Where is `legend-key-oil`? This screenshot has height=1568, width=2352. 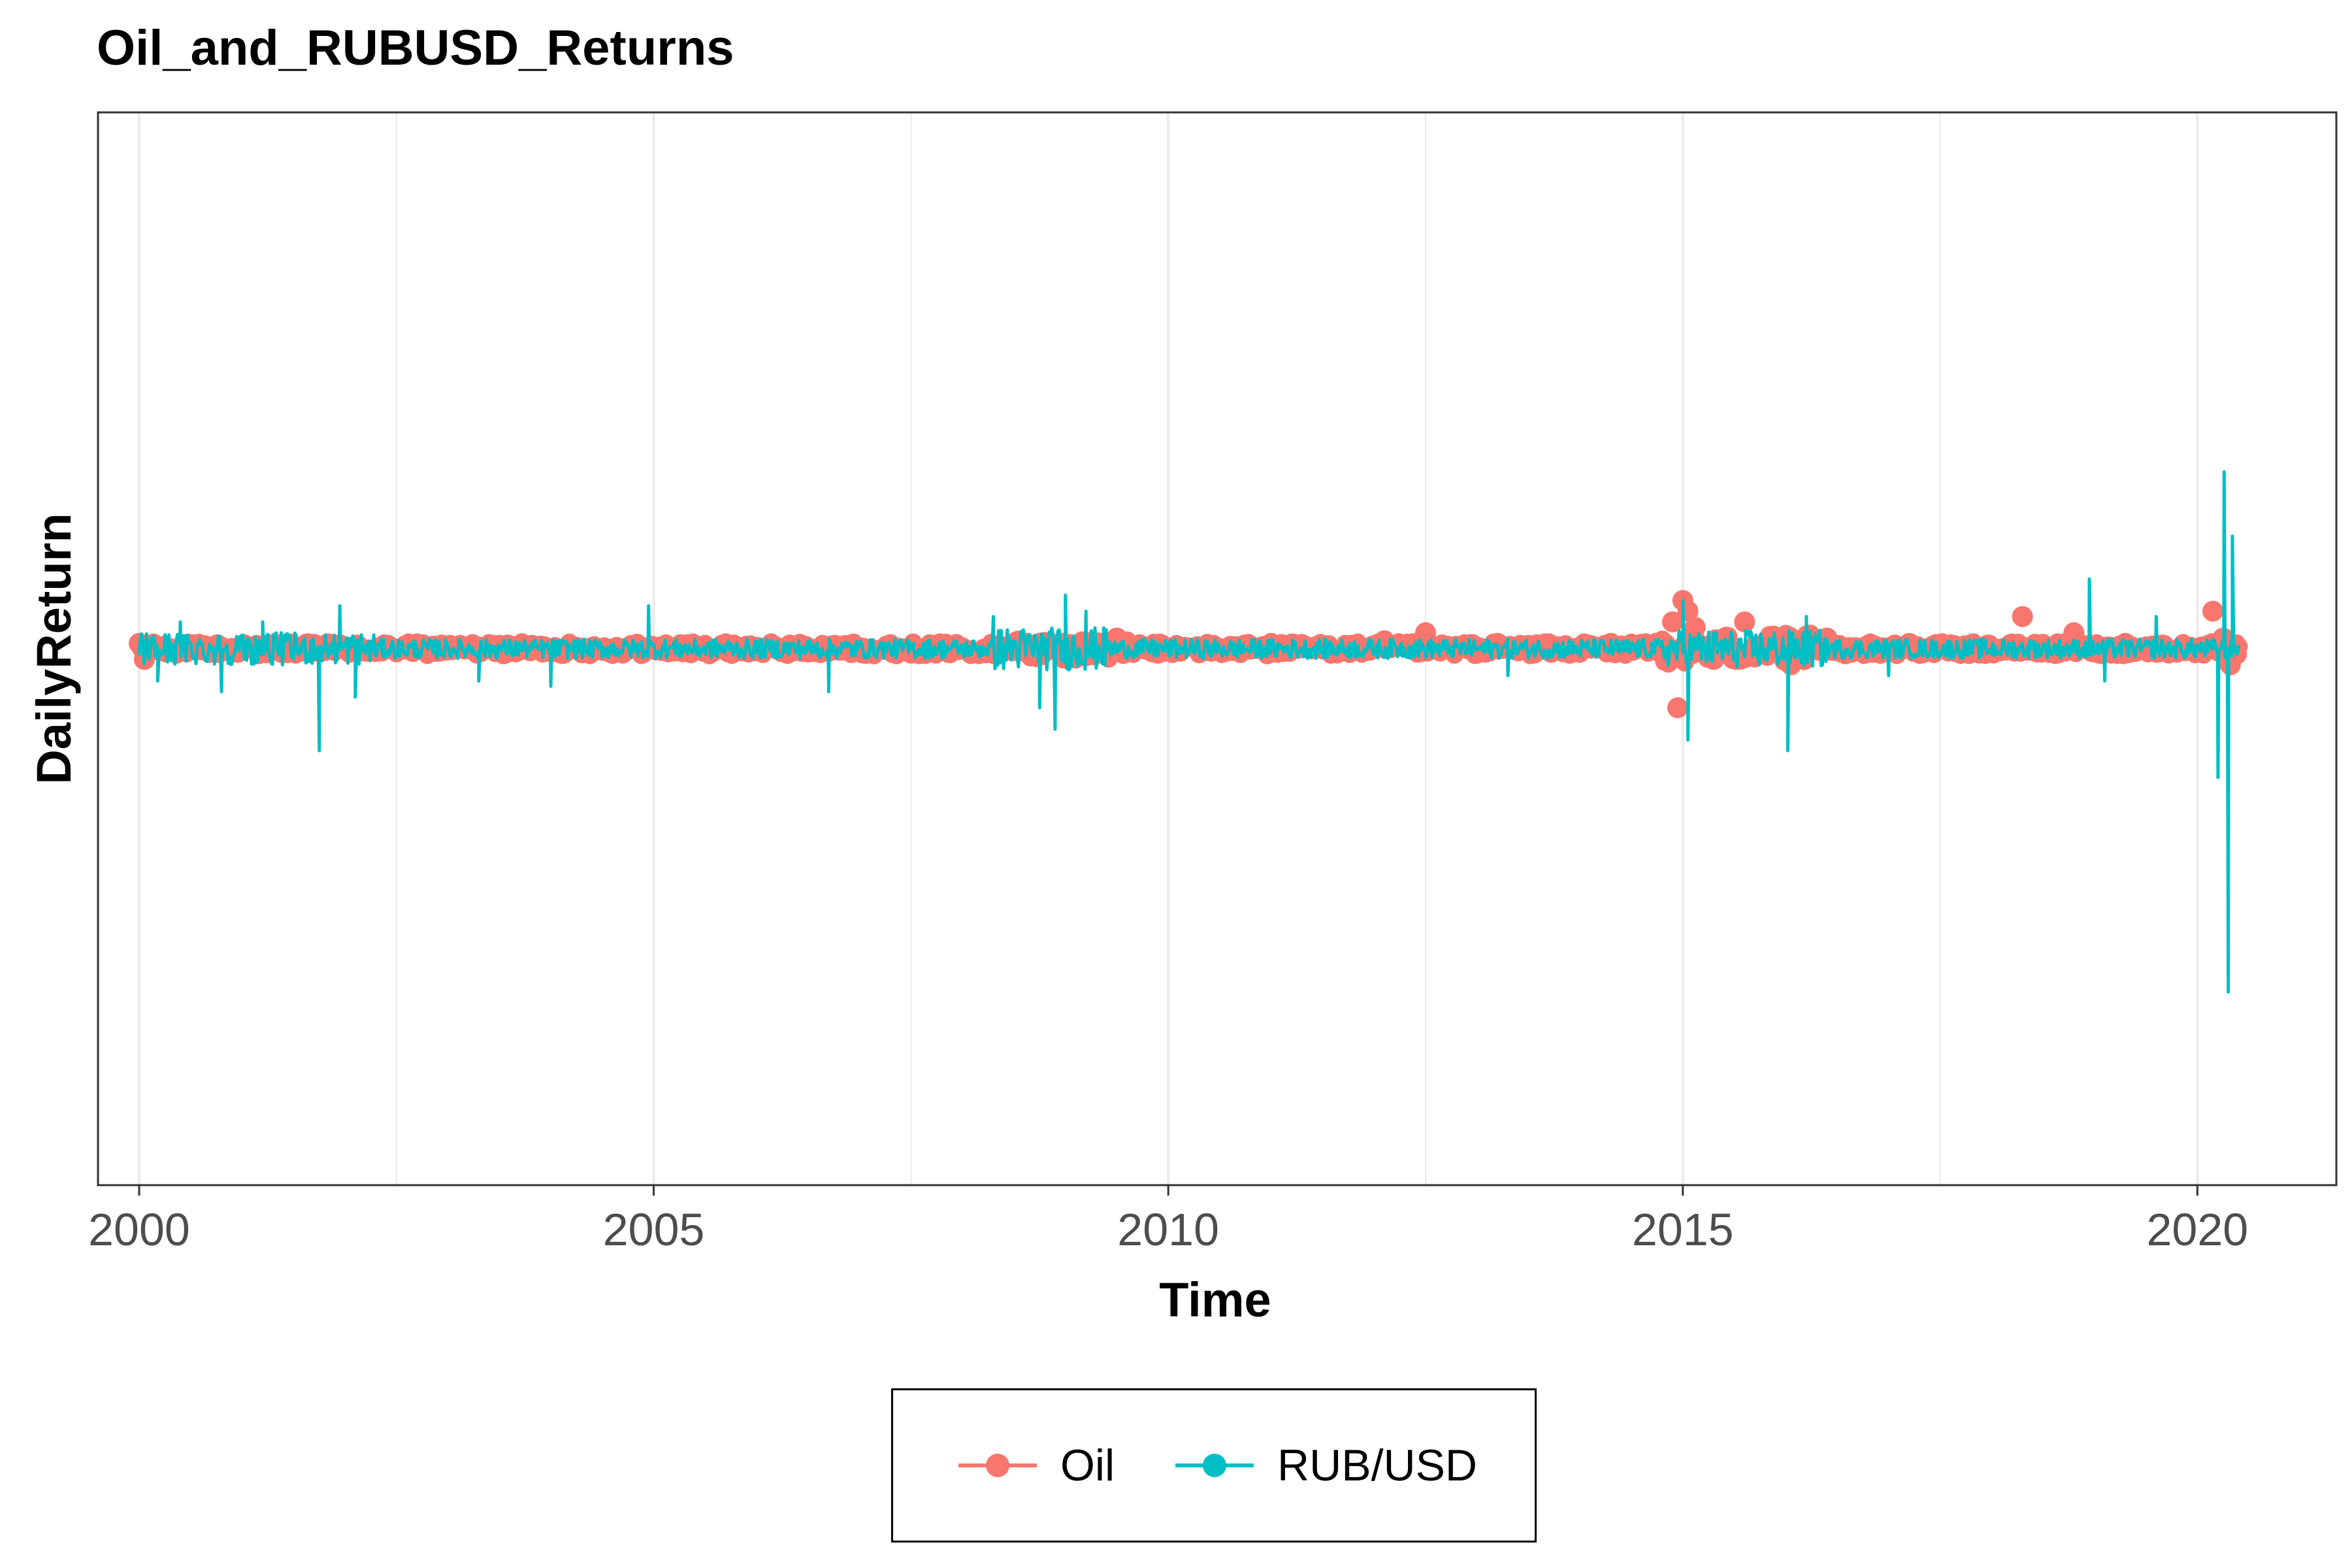
legend-key-oil is located at coordinates (997, 1465).